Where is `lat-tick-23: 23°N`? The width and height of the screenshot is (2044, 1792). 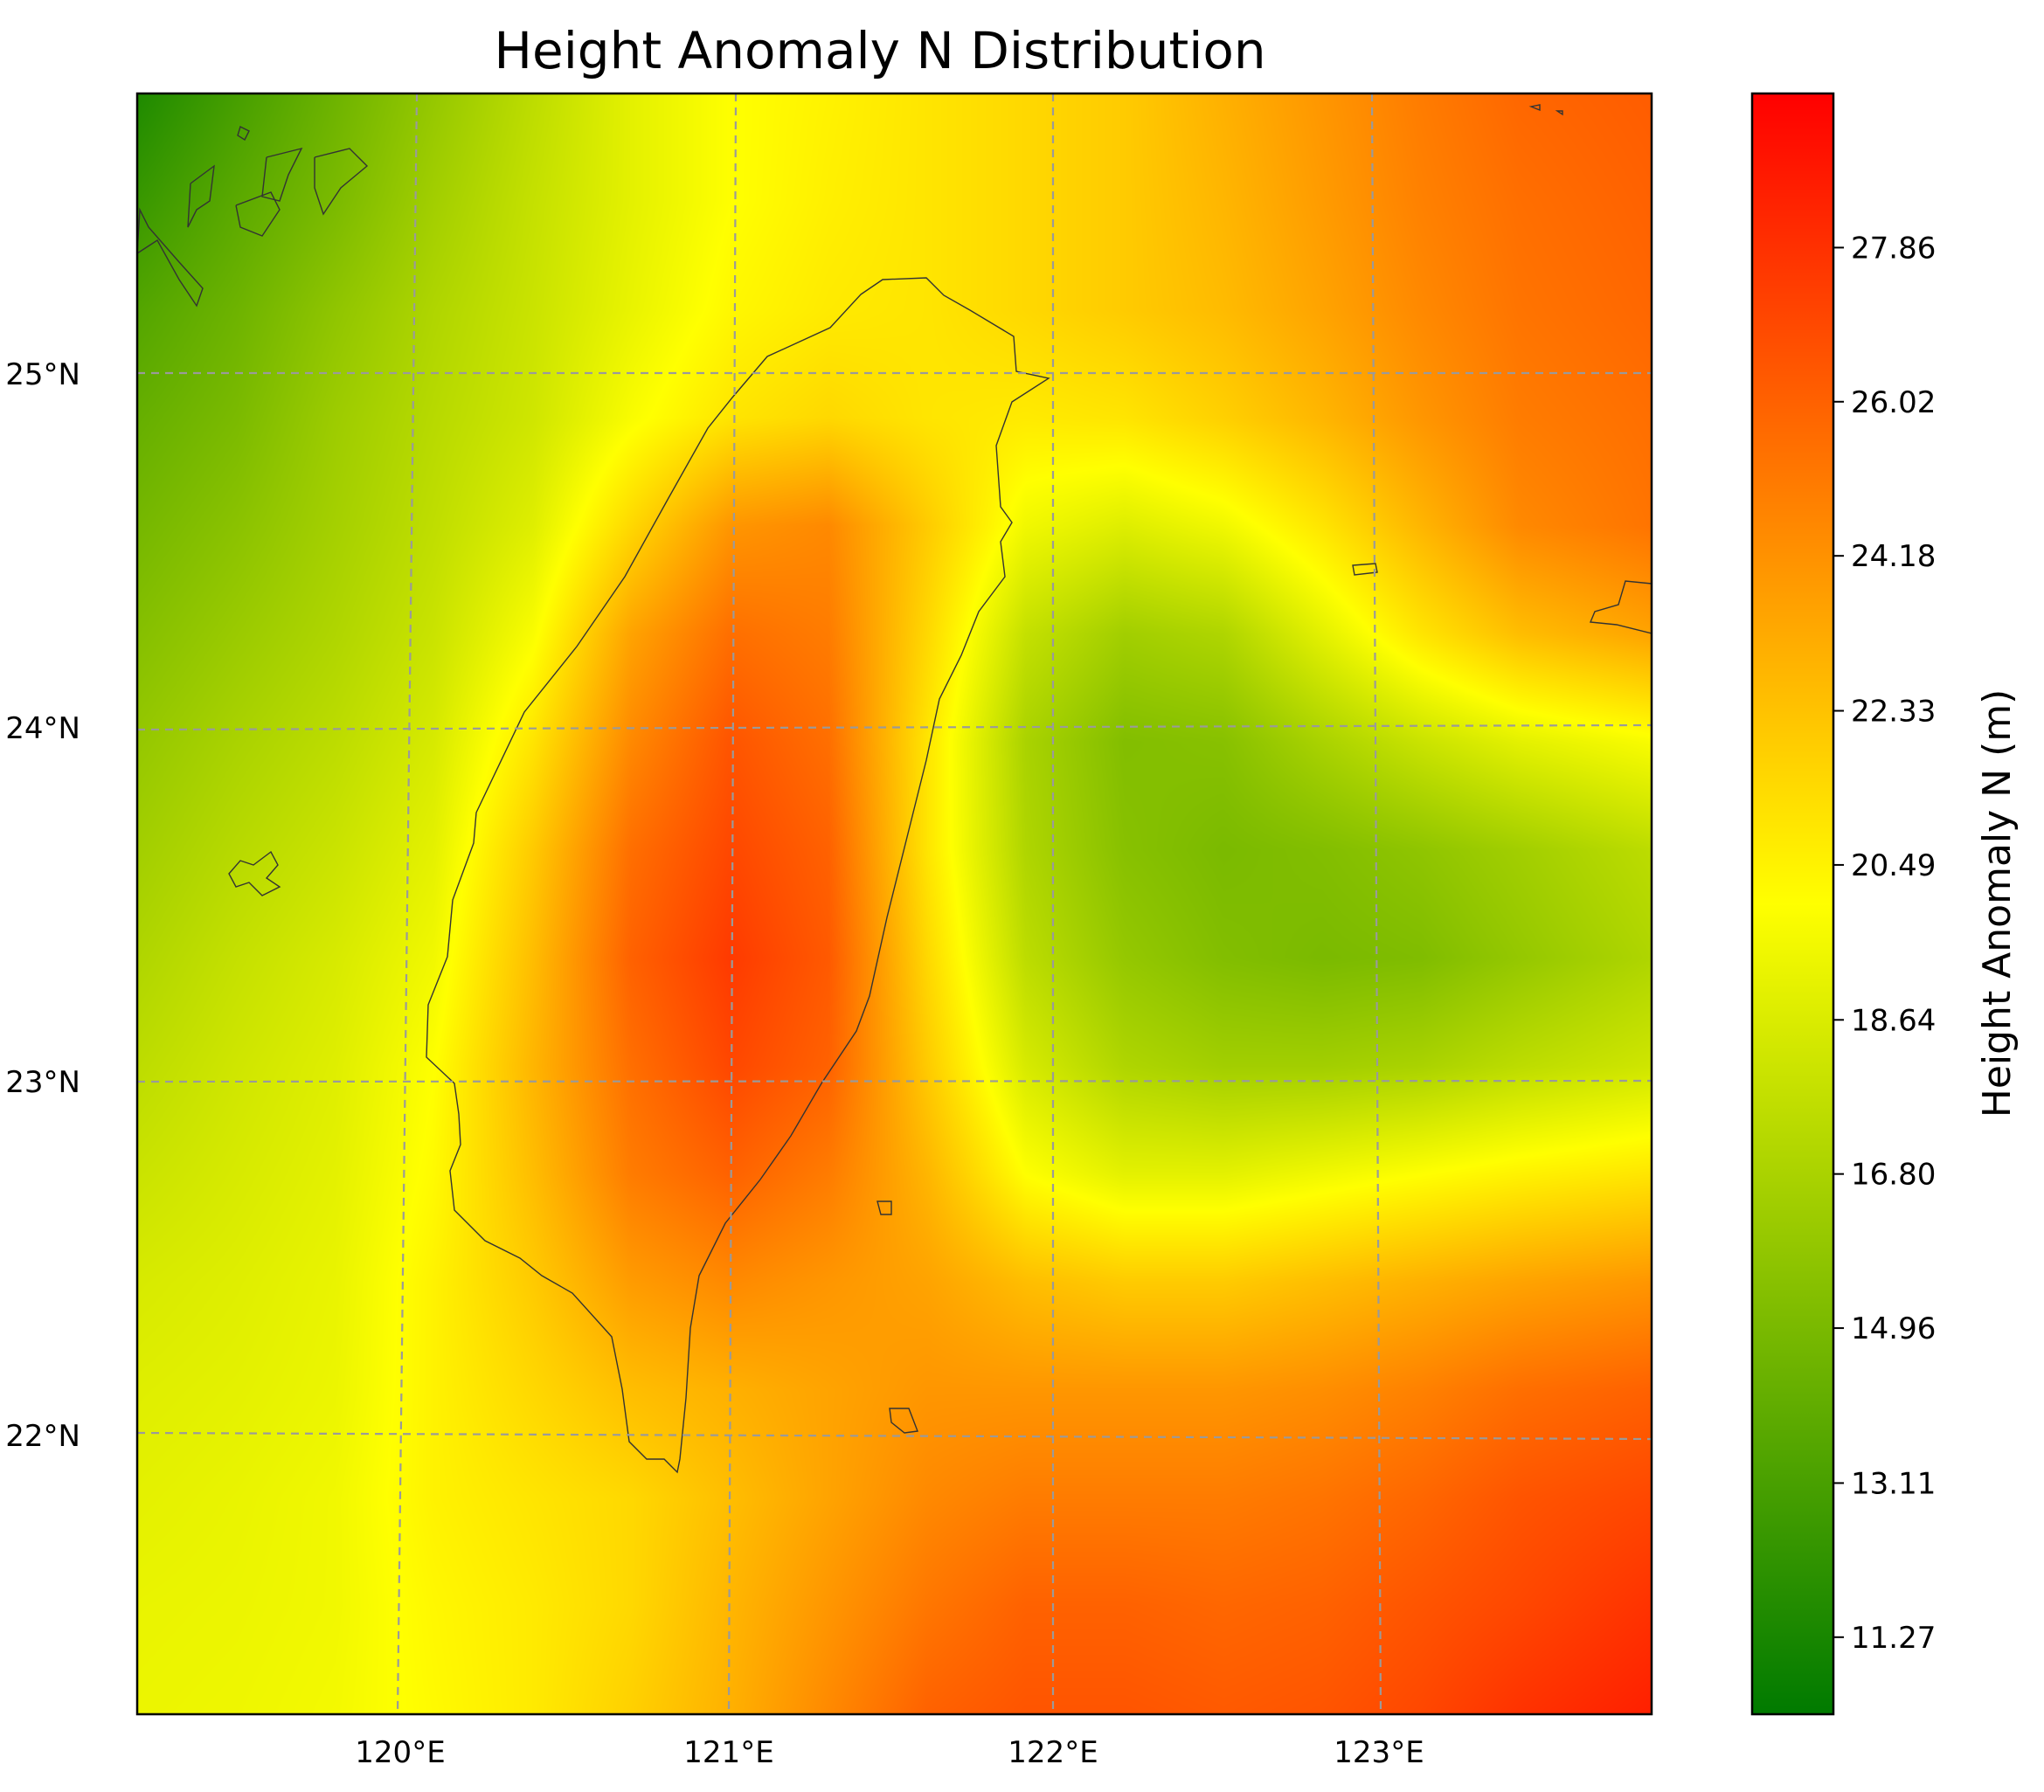
lat-tick-23: 23°N is located at coordinates (42, 1082).